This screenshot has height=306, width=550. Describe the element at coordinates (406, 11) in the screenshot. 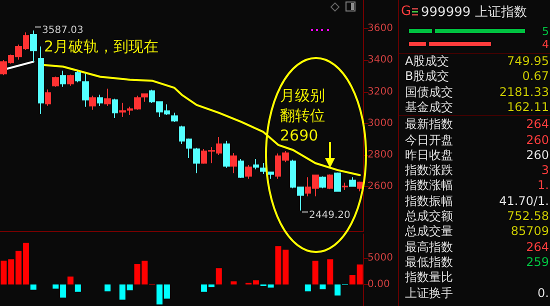

I see `text: G` at that location.